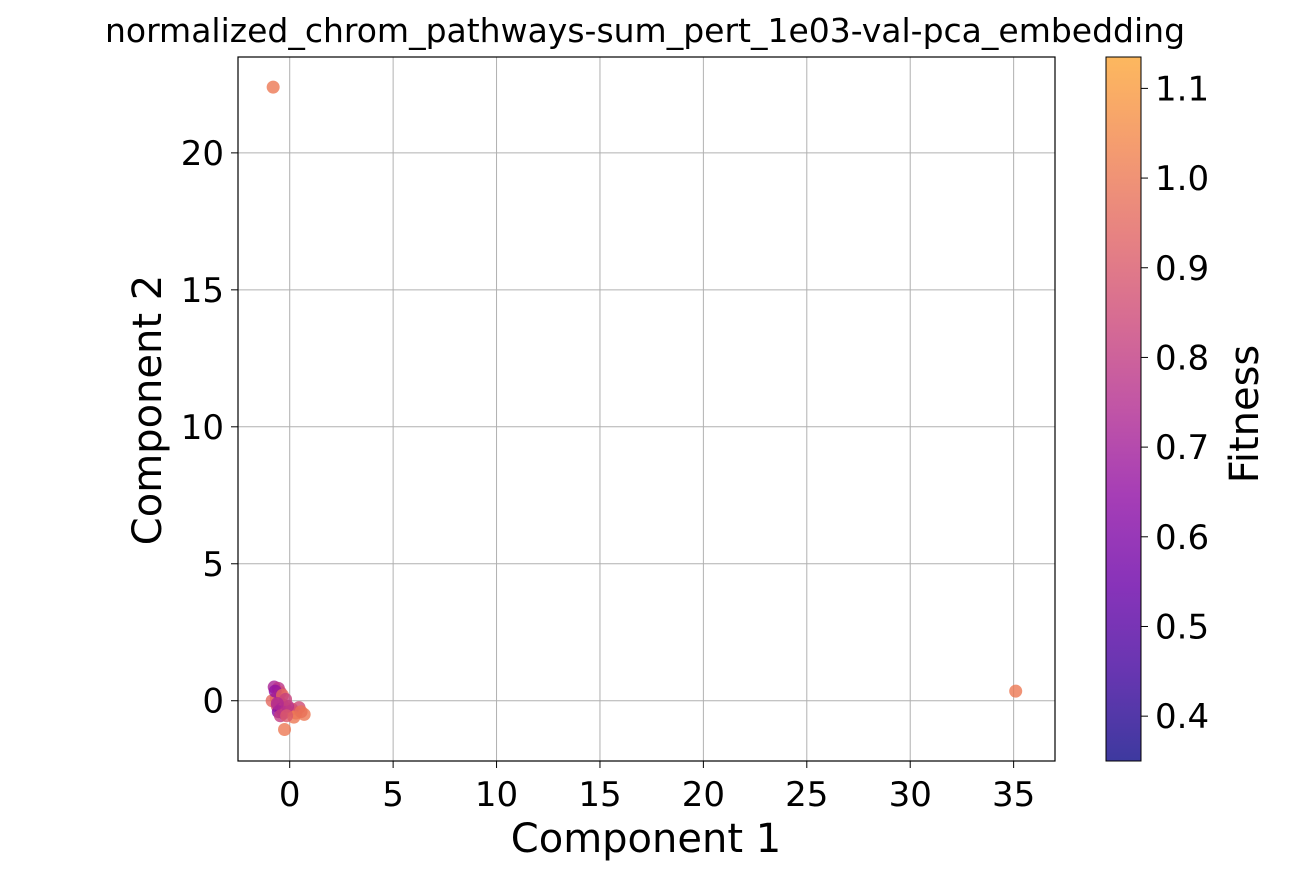  I want to click on x-tick-label: 35, so click(1013, 795).